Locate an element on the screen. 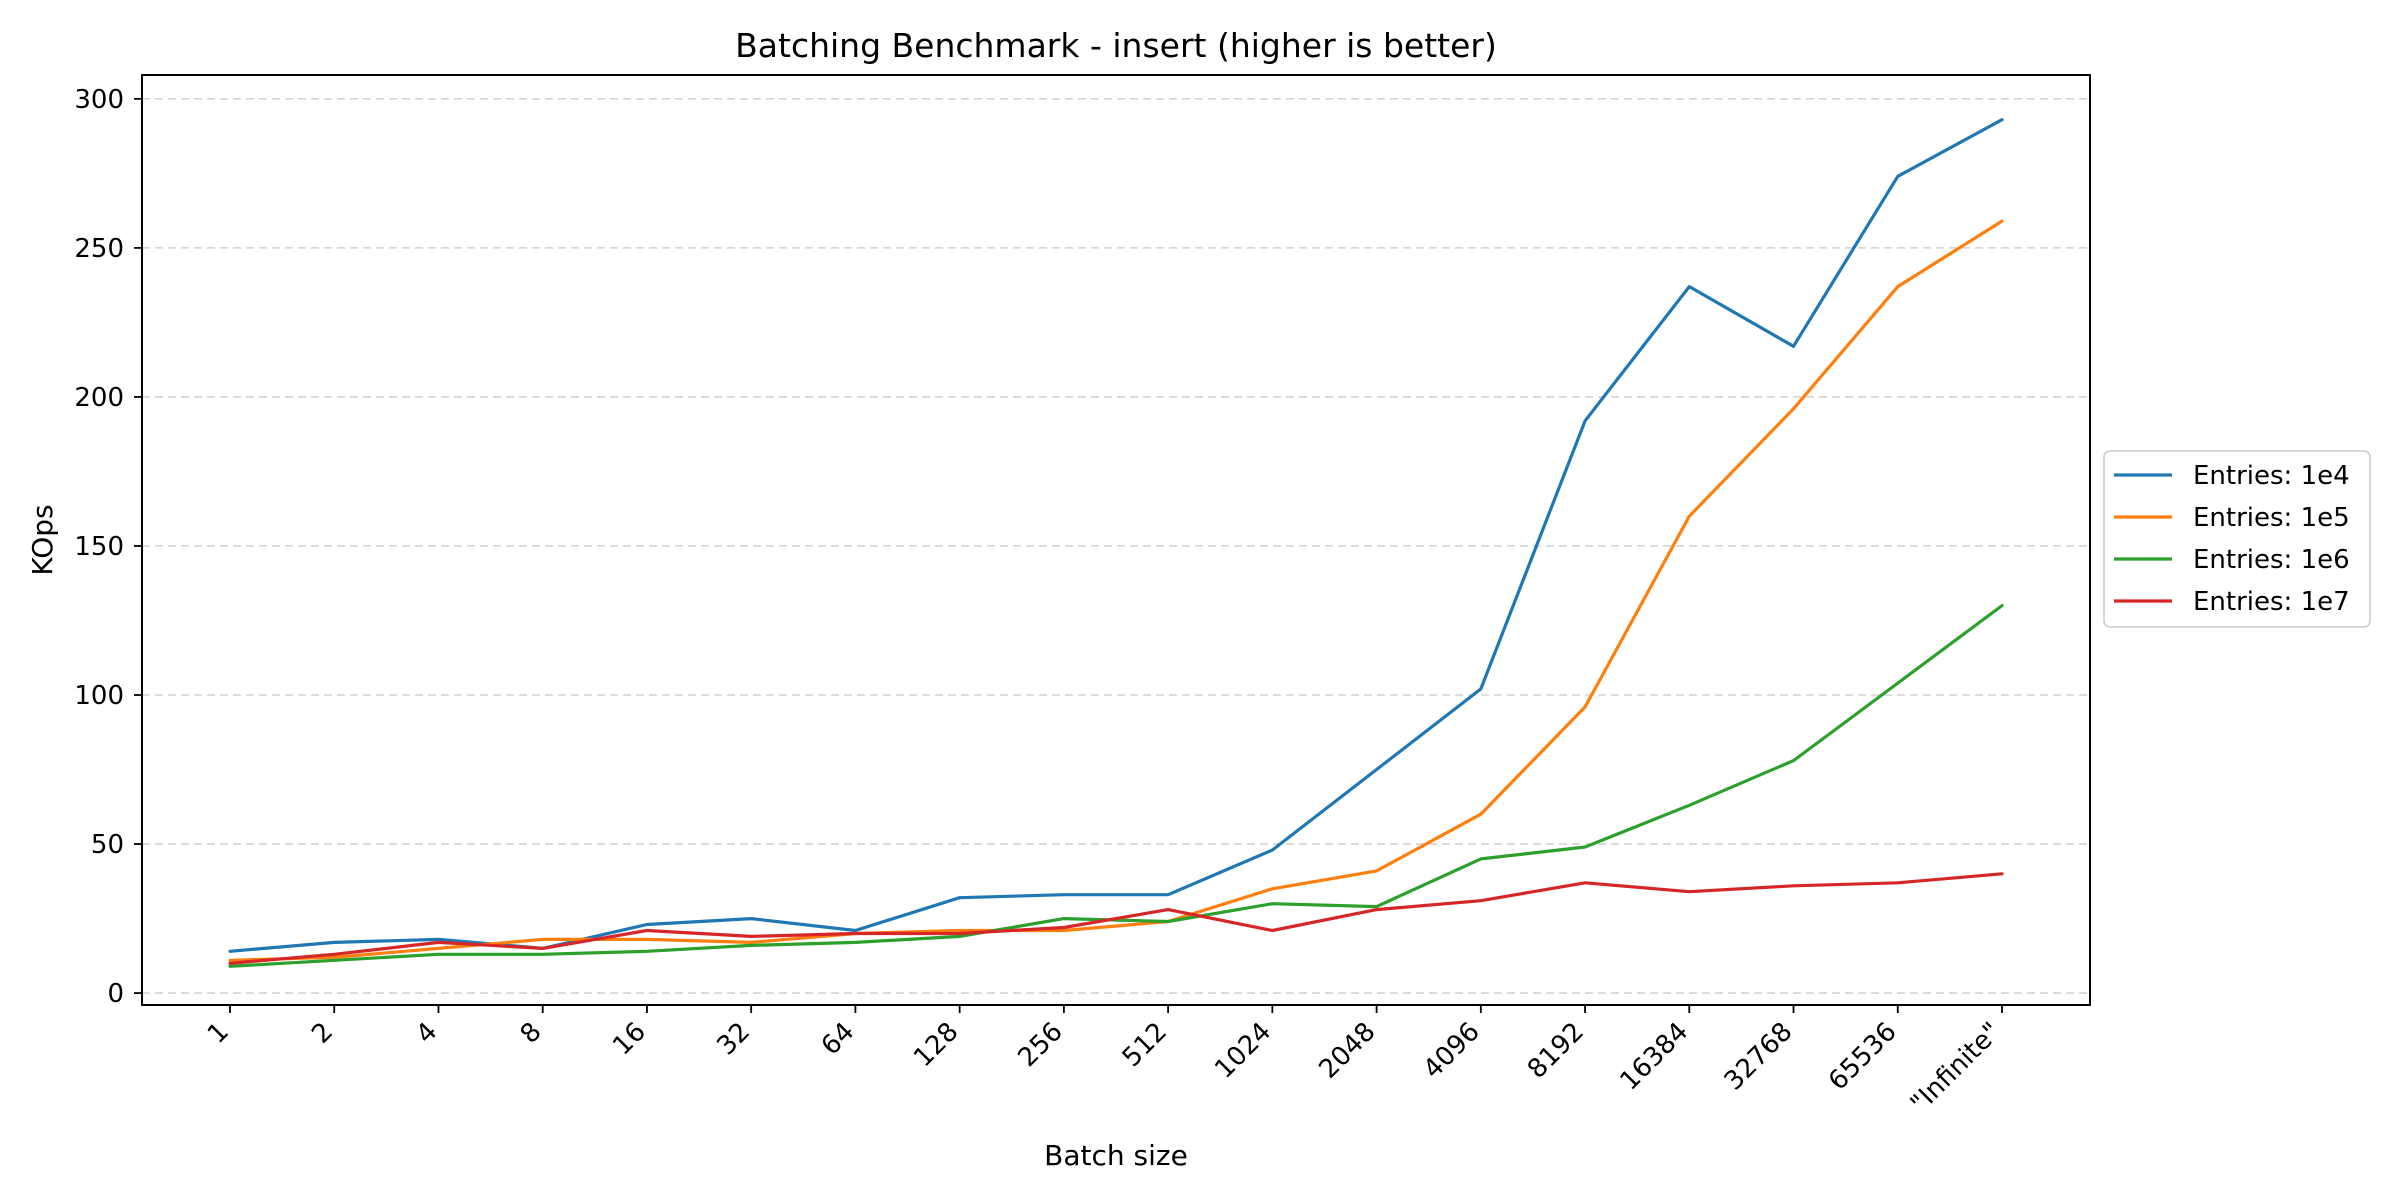 This screenshot has height=1200, width=2400. x-tick-label: 4096 is located at coordinates (1452, 1051).